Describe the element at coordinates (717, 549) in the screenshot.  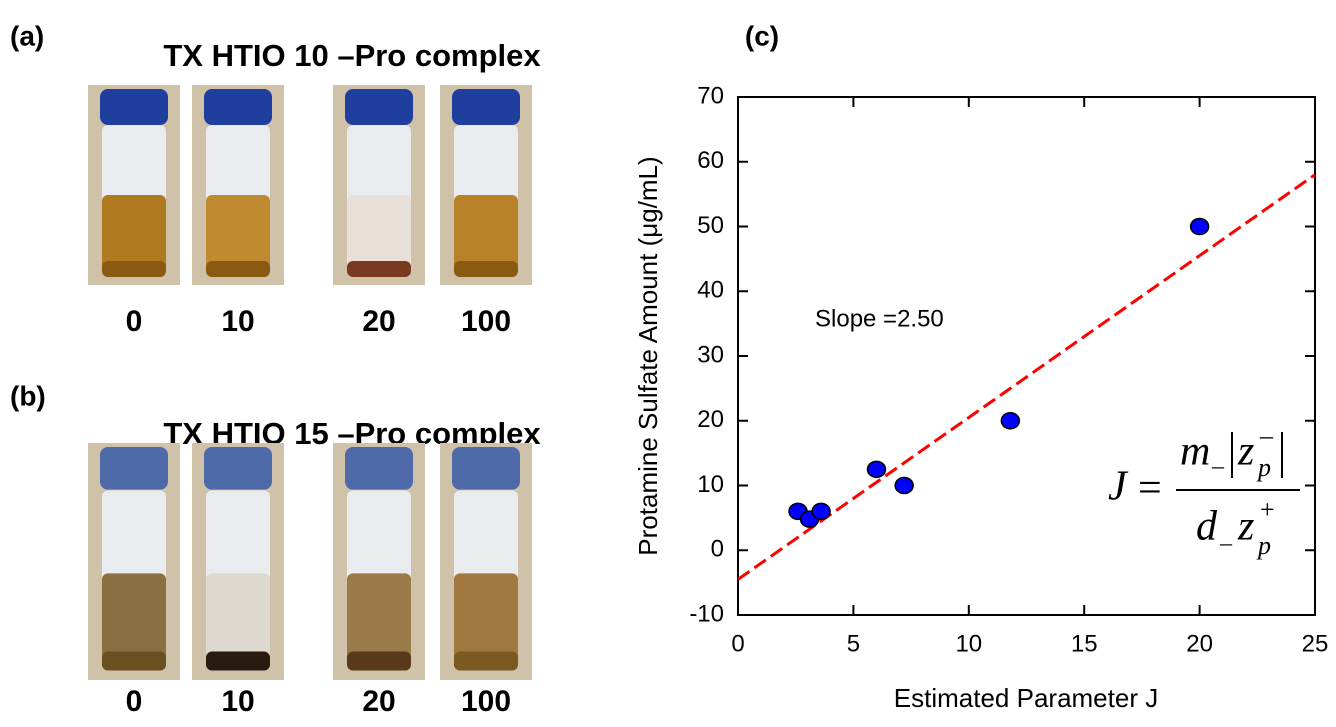
I see `y-tick-label: 0` at that location.